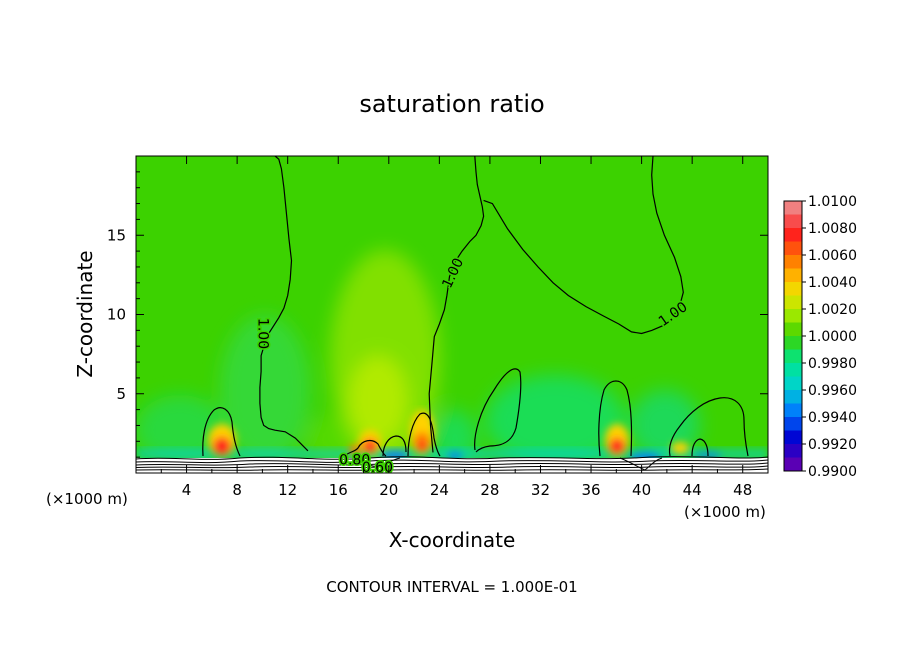 The height and width of the screenshot is (654, 904). Describe the element at coordinates (590, 490) in the screenshot. I see `x-tick-label: 36` at that location.